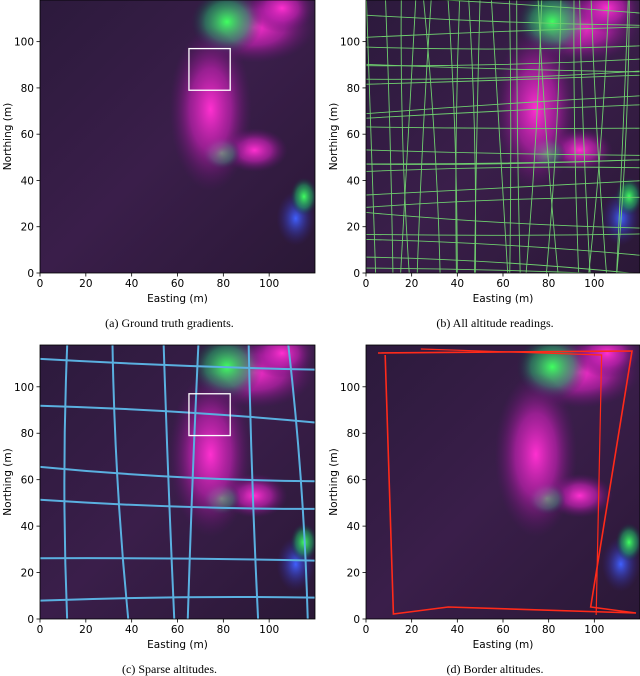 This screenshot has height=676, width=640. I want to click on caption: (d) Border altitudes., so click(495, 669).